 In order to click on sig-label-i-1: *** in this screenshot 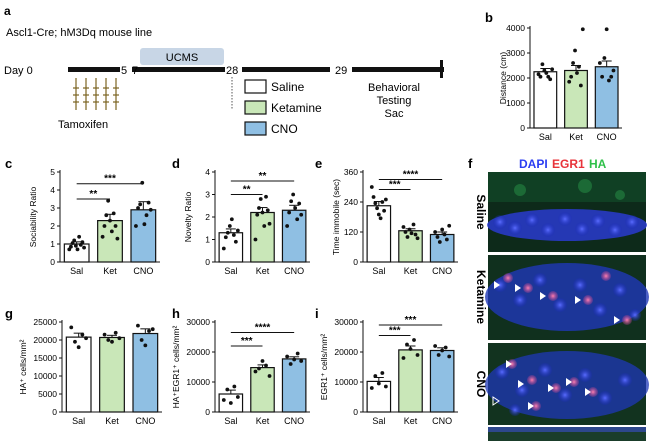, I will do `click(411, 320)`.